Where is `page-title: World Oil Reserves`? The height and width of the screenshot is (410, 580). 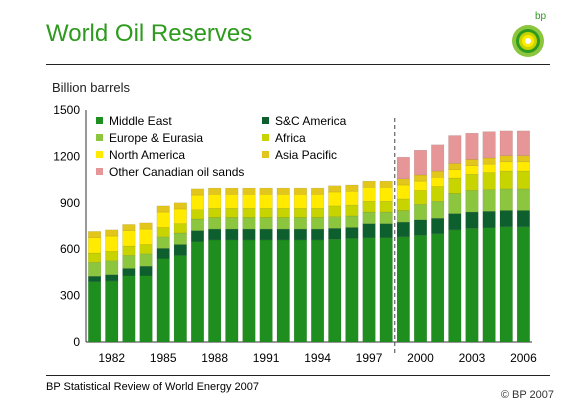
page-title: World Oil Reserves is located at coordinates (149, 33).